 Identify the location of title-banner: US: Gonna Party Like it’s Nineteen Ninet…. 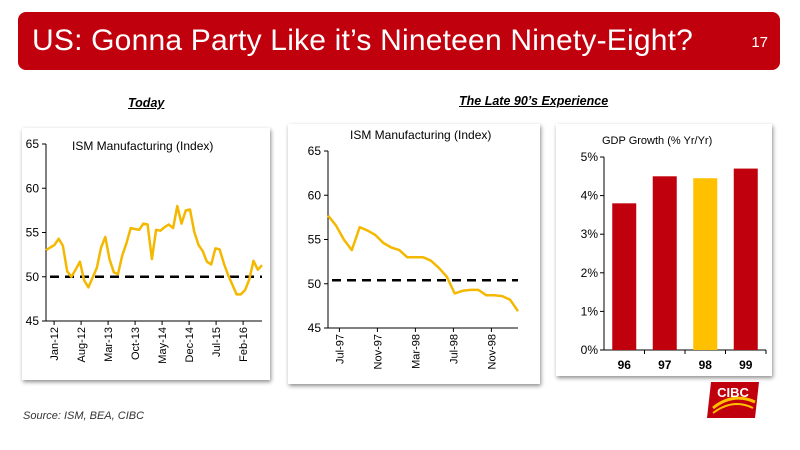
(399, 41).